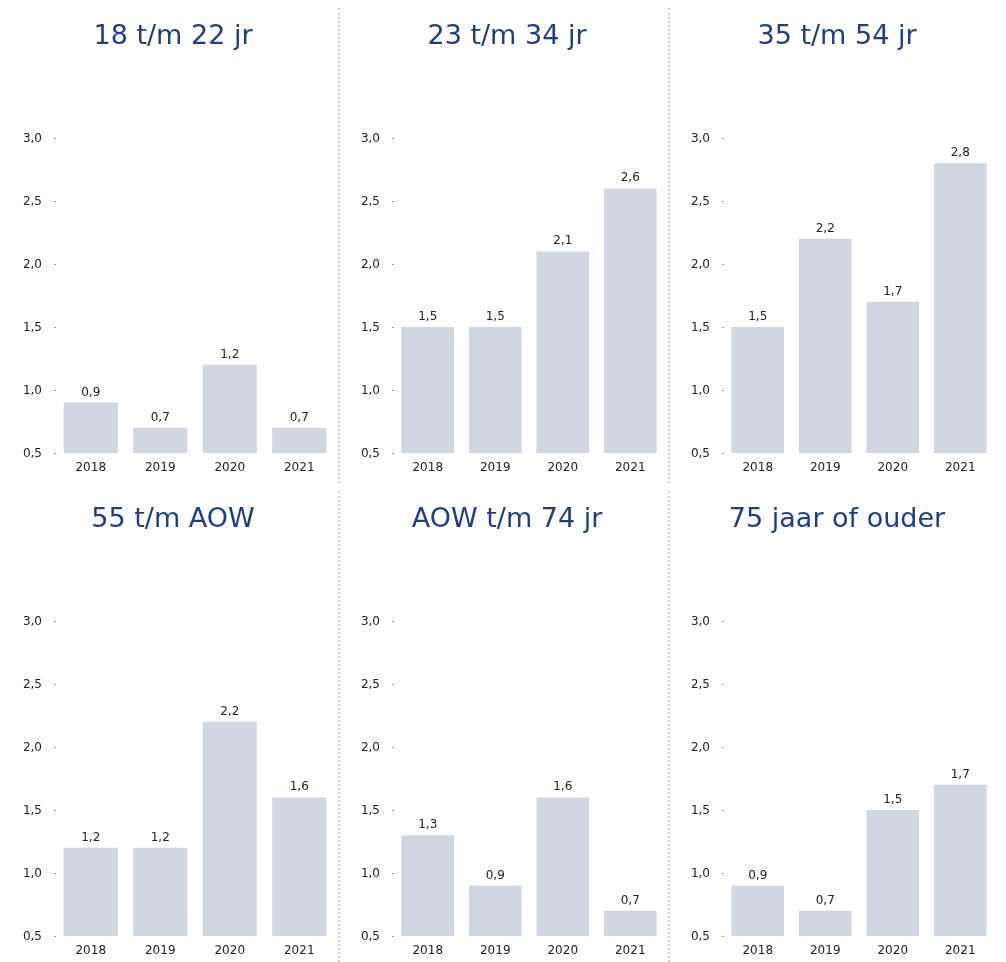 This screenshot has height=962, width=1006. Describe the element at coordinates (563, 240) in the screenshot. I see `data-label: 2,1` at that location.